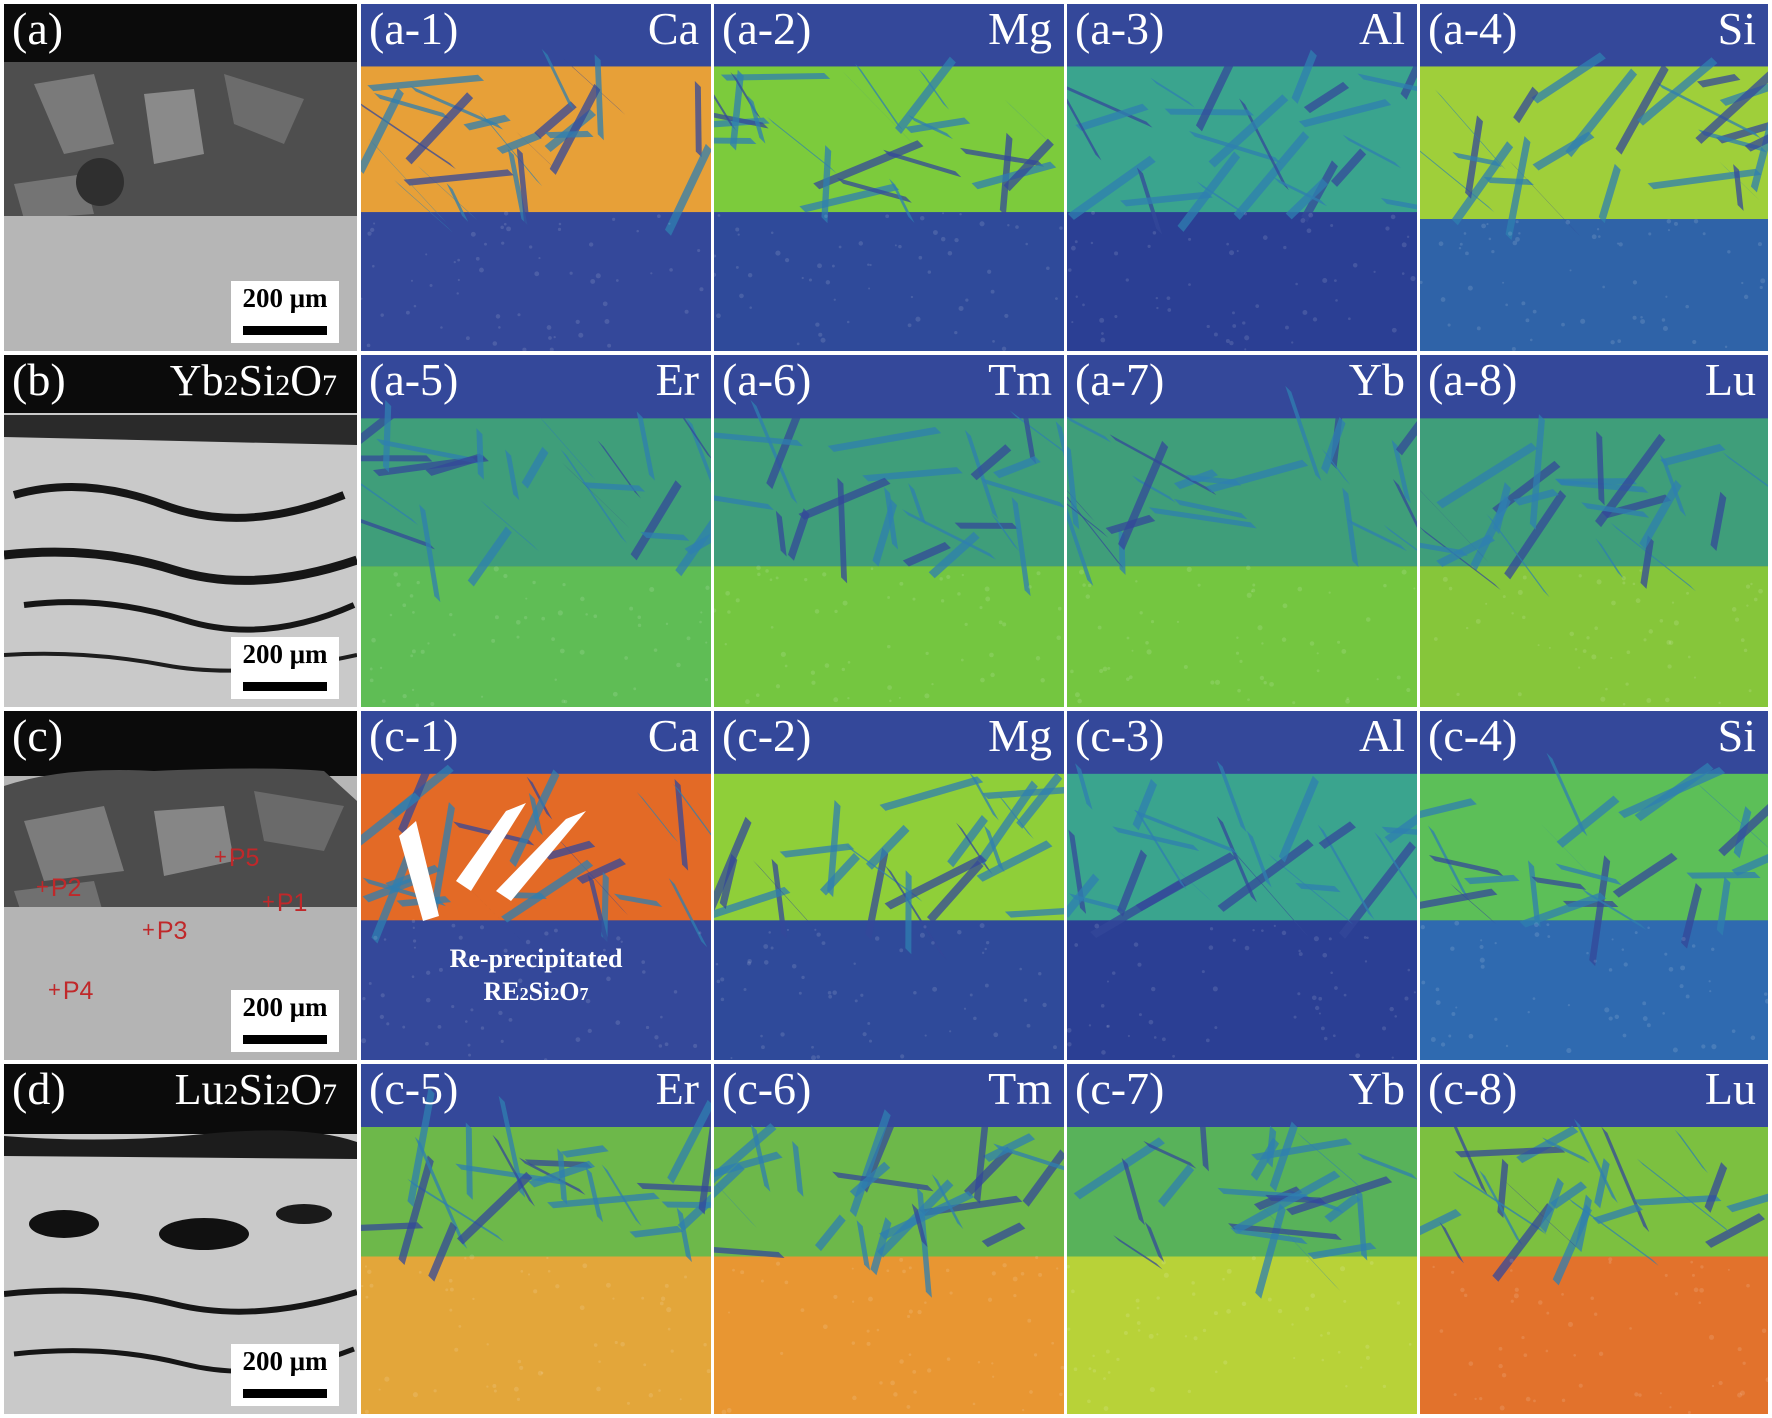 The height and width of the screenshot is (1418, 1772). What do you see at coordinates (285, 1375) in the screenshot?
I see `scale-bar: 200 μm` at bounding box center [285, 1375].